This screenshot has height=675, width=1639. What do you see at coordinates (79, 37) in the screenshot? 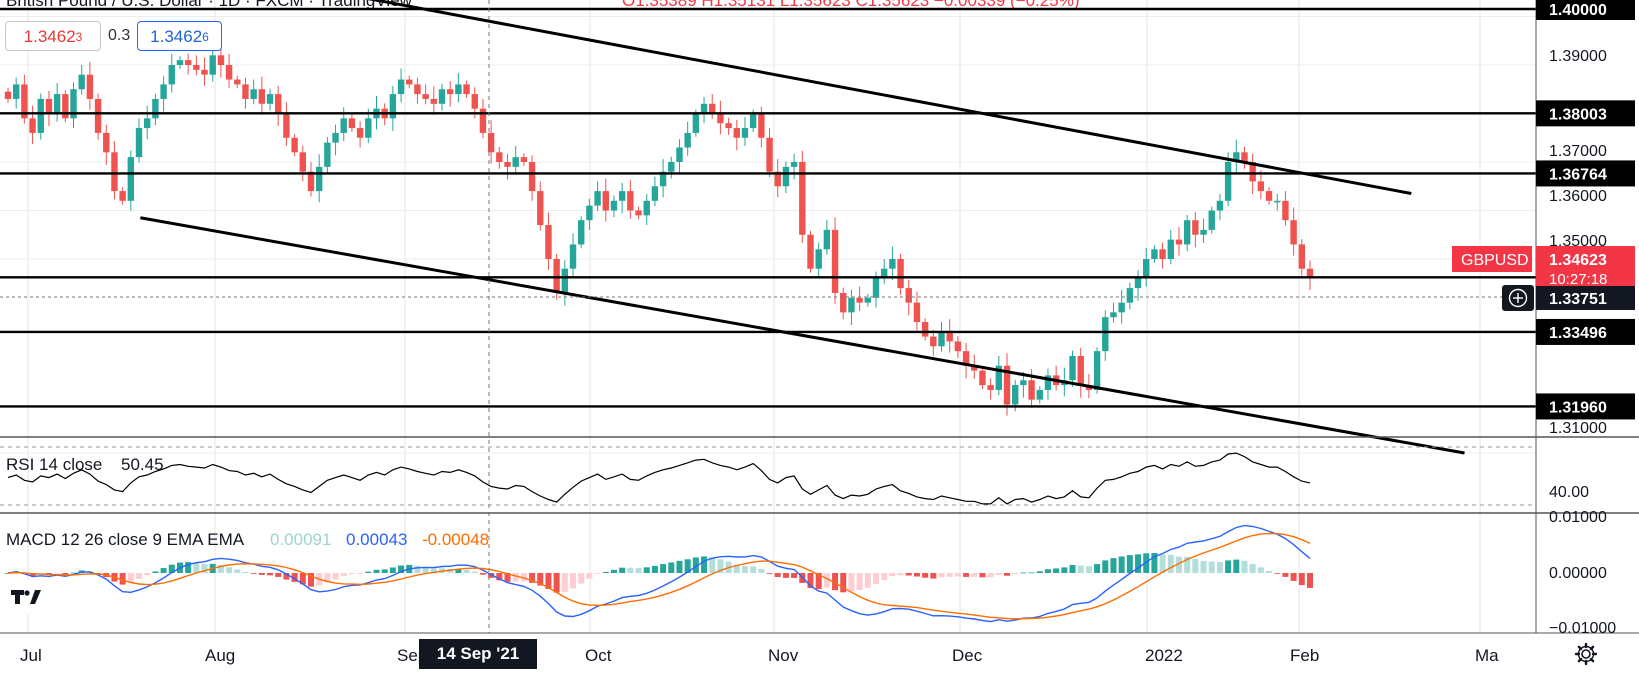
I see `sell-price-pip: 3` at bounding box center [79, 37].